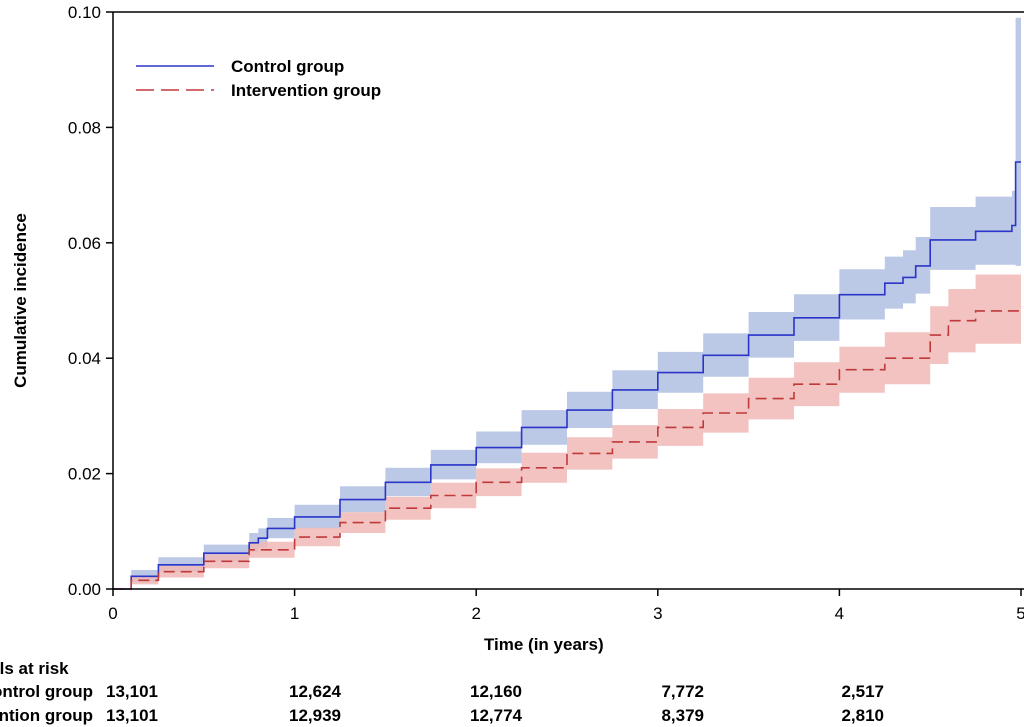  I want to click on y-tick-label: 0.10, so click(84, 12).